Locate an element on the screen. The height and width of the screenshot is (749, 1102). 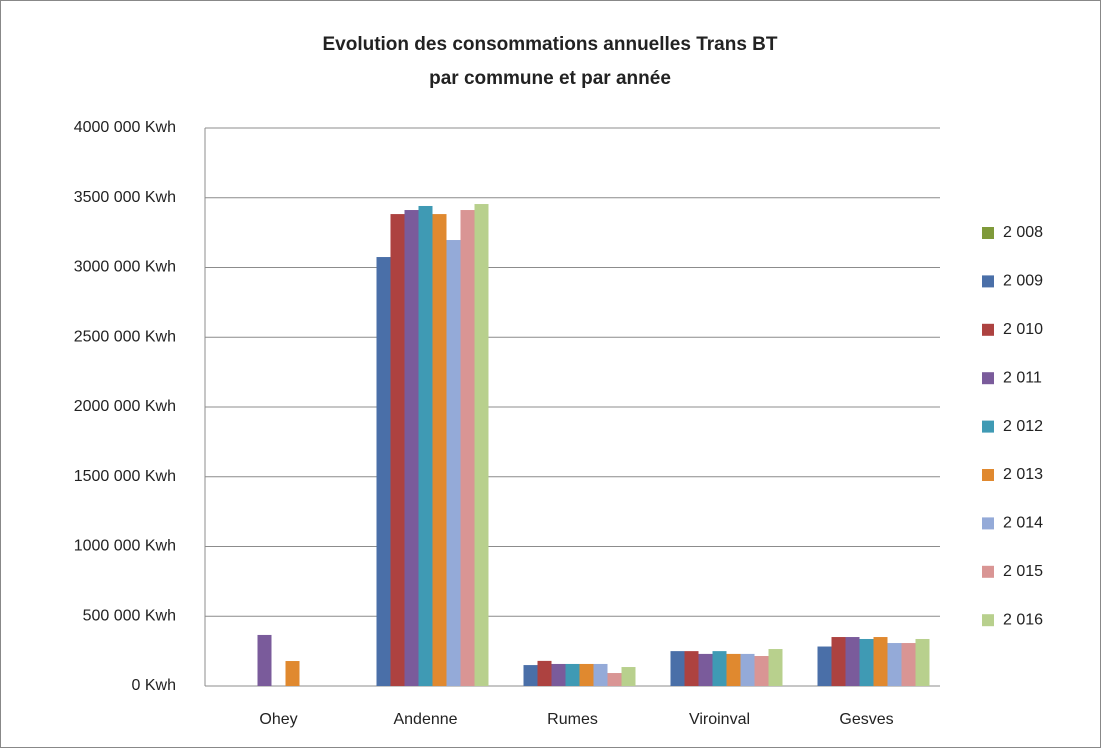
chart-title: par commune et par année is located at coordinates (550, 78).